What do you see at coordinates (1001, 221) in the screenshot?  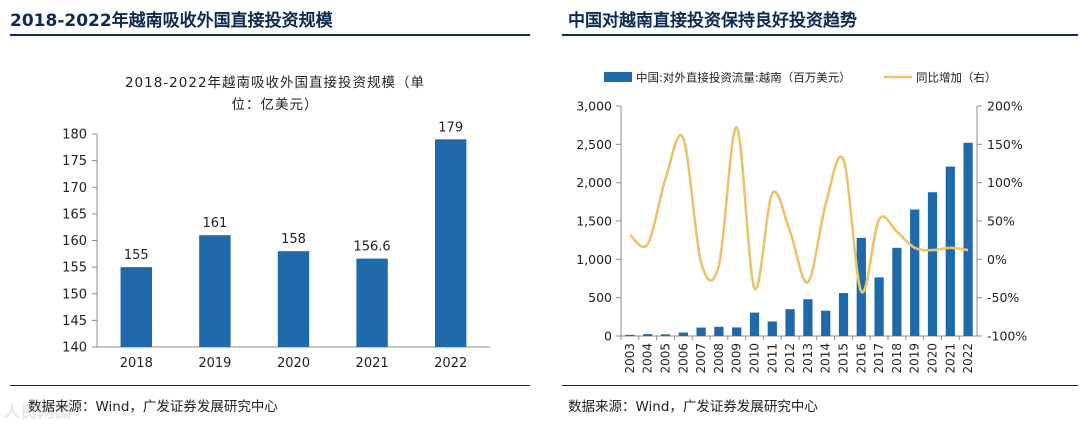 I see `right-y-tick-label: 50%` at bounding box center [1001, 221].